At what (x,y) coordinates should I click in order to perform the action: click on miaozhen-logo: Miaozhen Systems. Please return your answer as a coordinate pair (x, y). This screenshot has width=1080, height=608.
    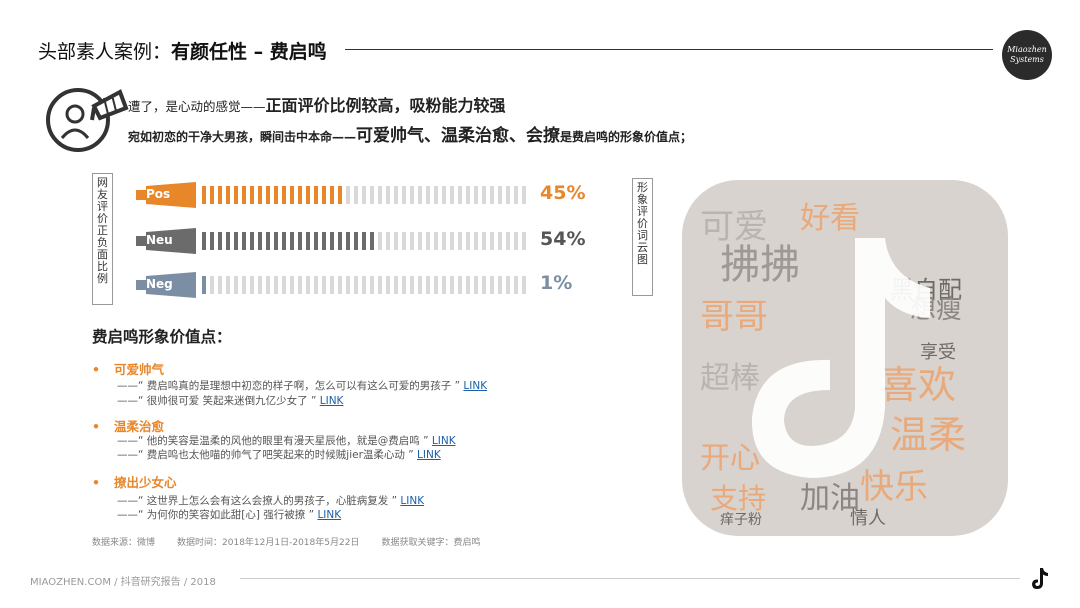
    Looking at the image, I should click on (1027, 55).